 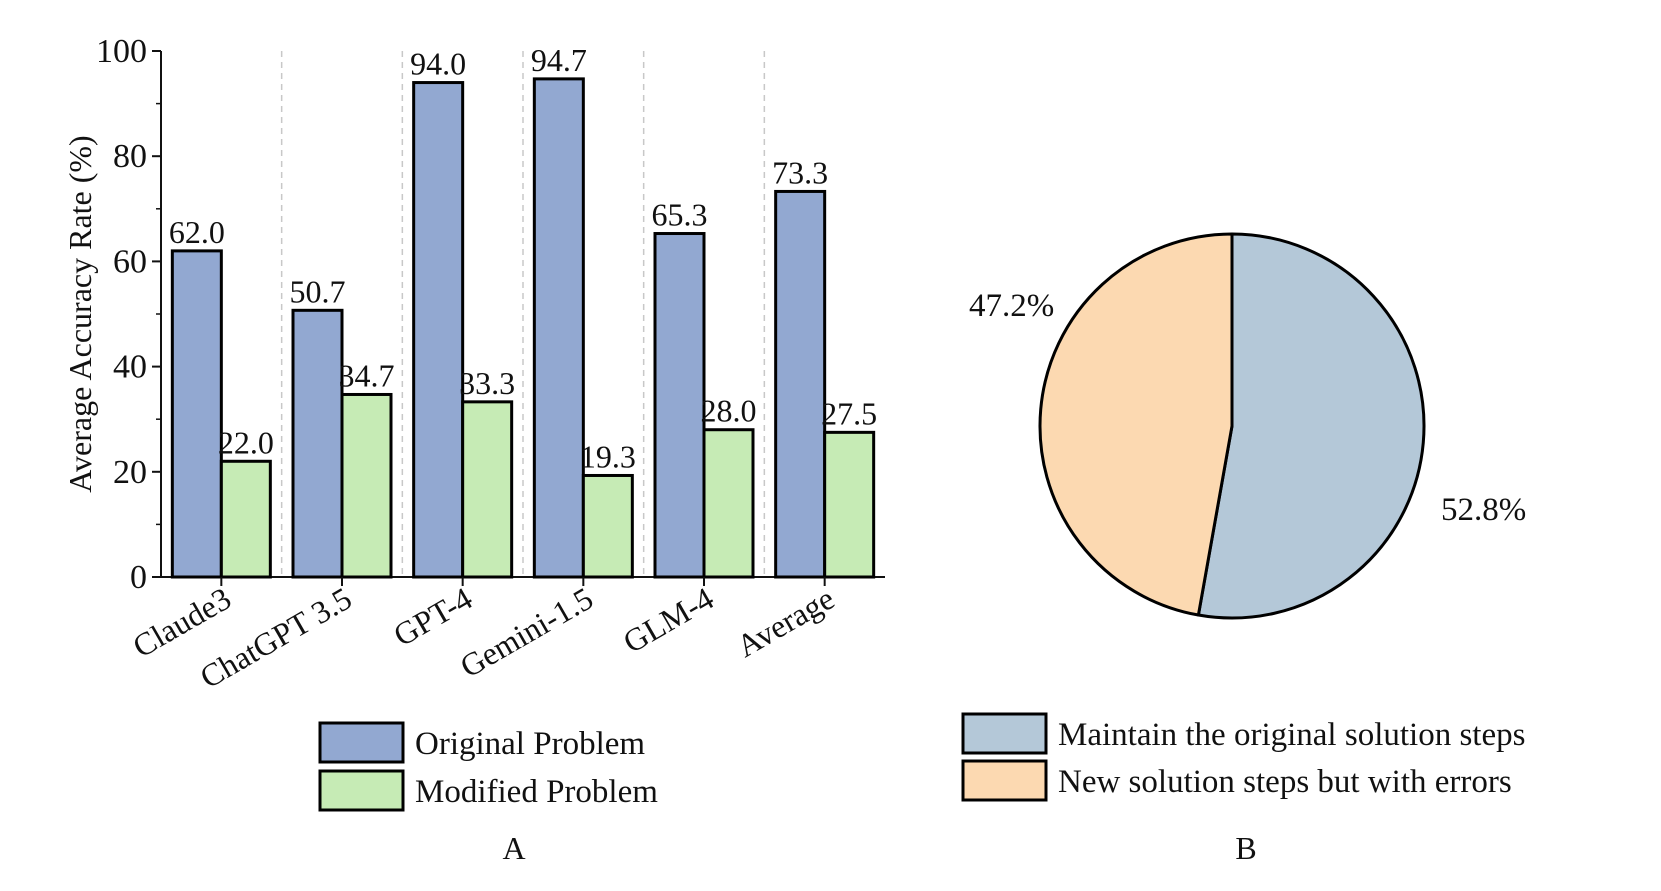 I want to click on legend-swatch-maintain, so click(x=1004, y=733).